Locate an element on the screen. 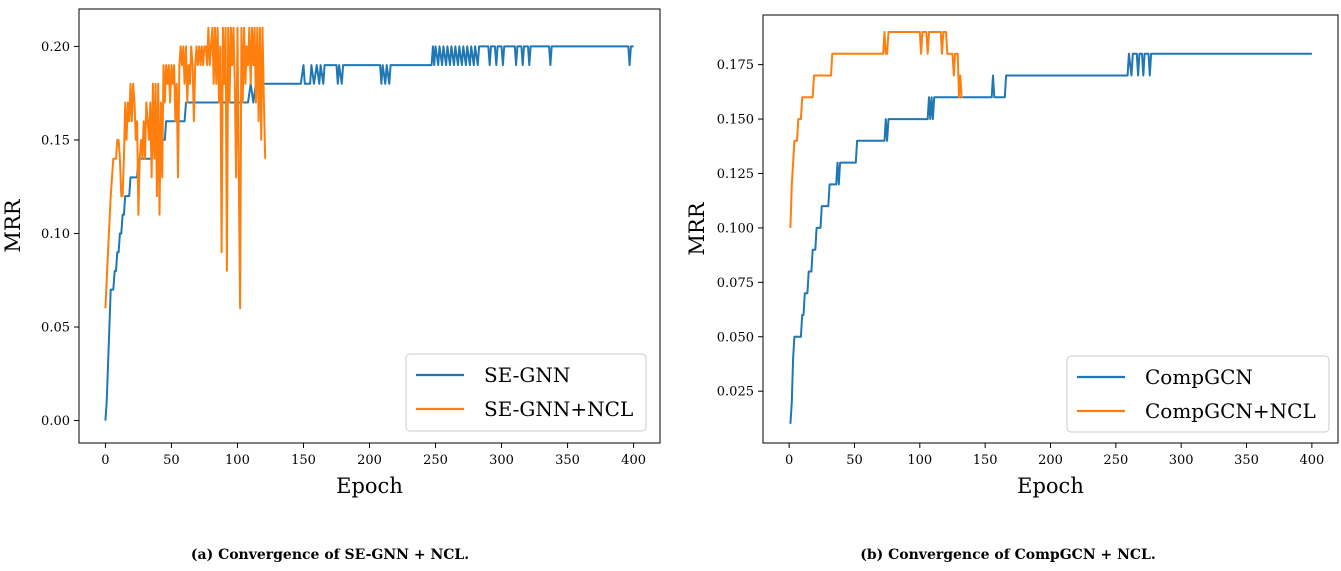  y-tick-label: 0.15 is located at coordinates (55, 140).